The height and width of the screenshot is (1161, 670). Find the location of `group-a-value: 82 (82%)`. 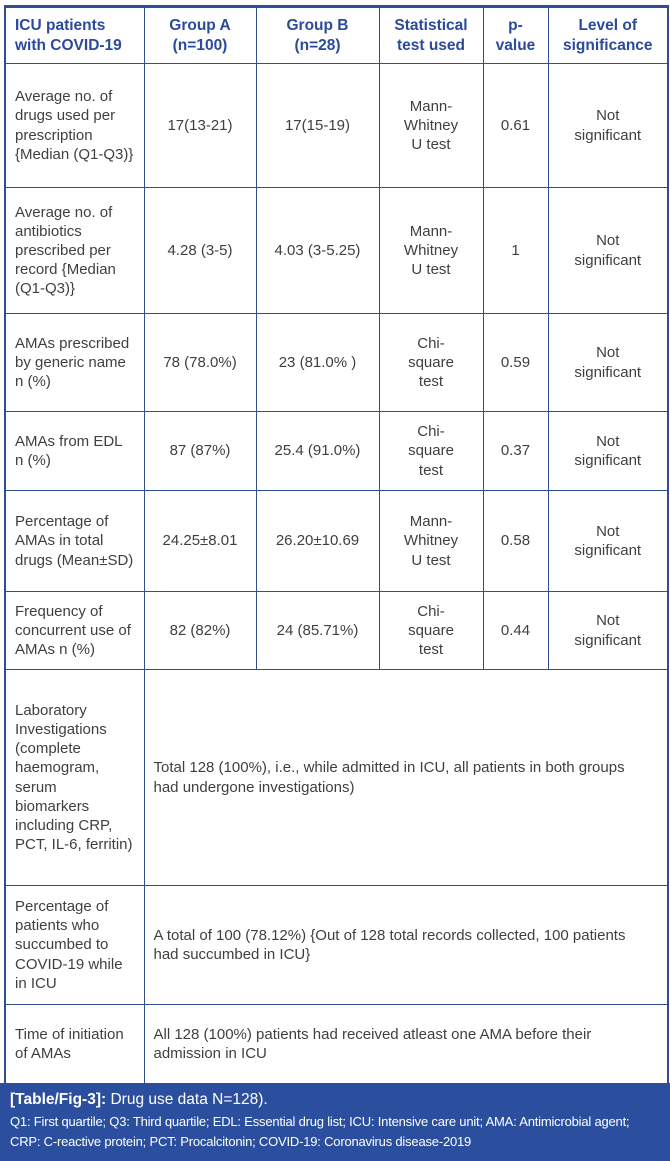

group-a-value: 82 (82%) is located at coordinates (200, 630).